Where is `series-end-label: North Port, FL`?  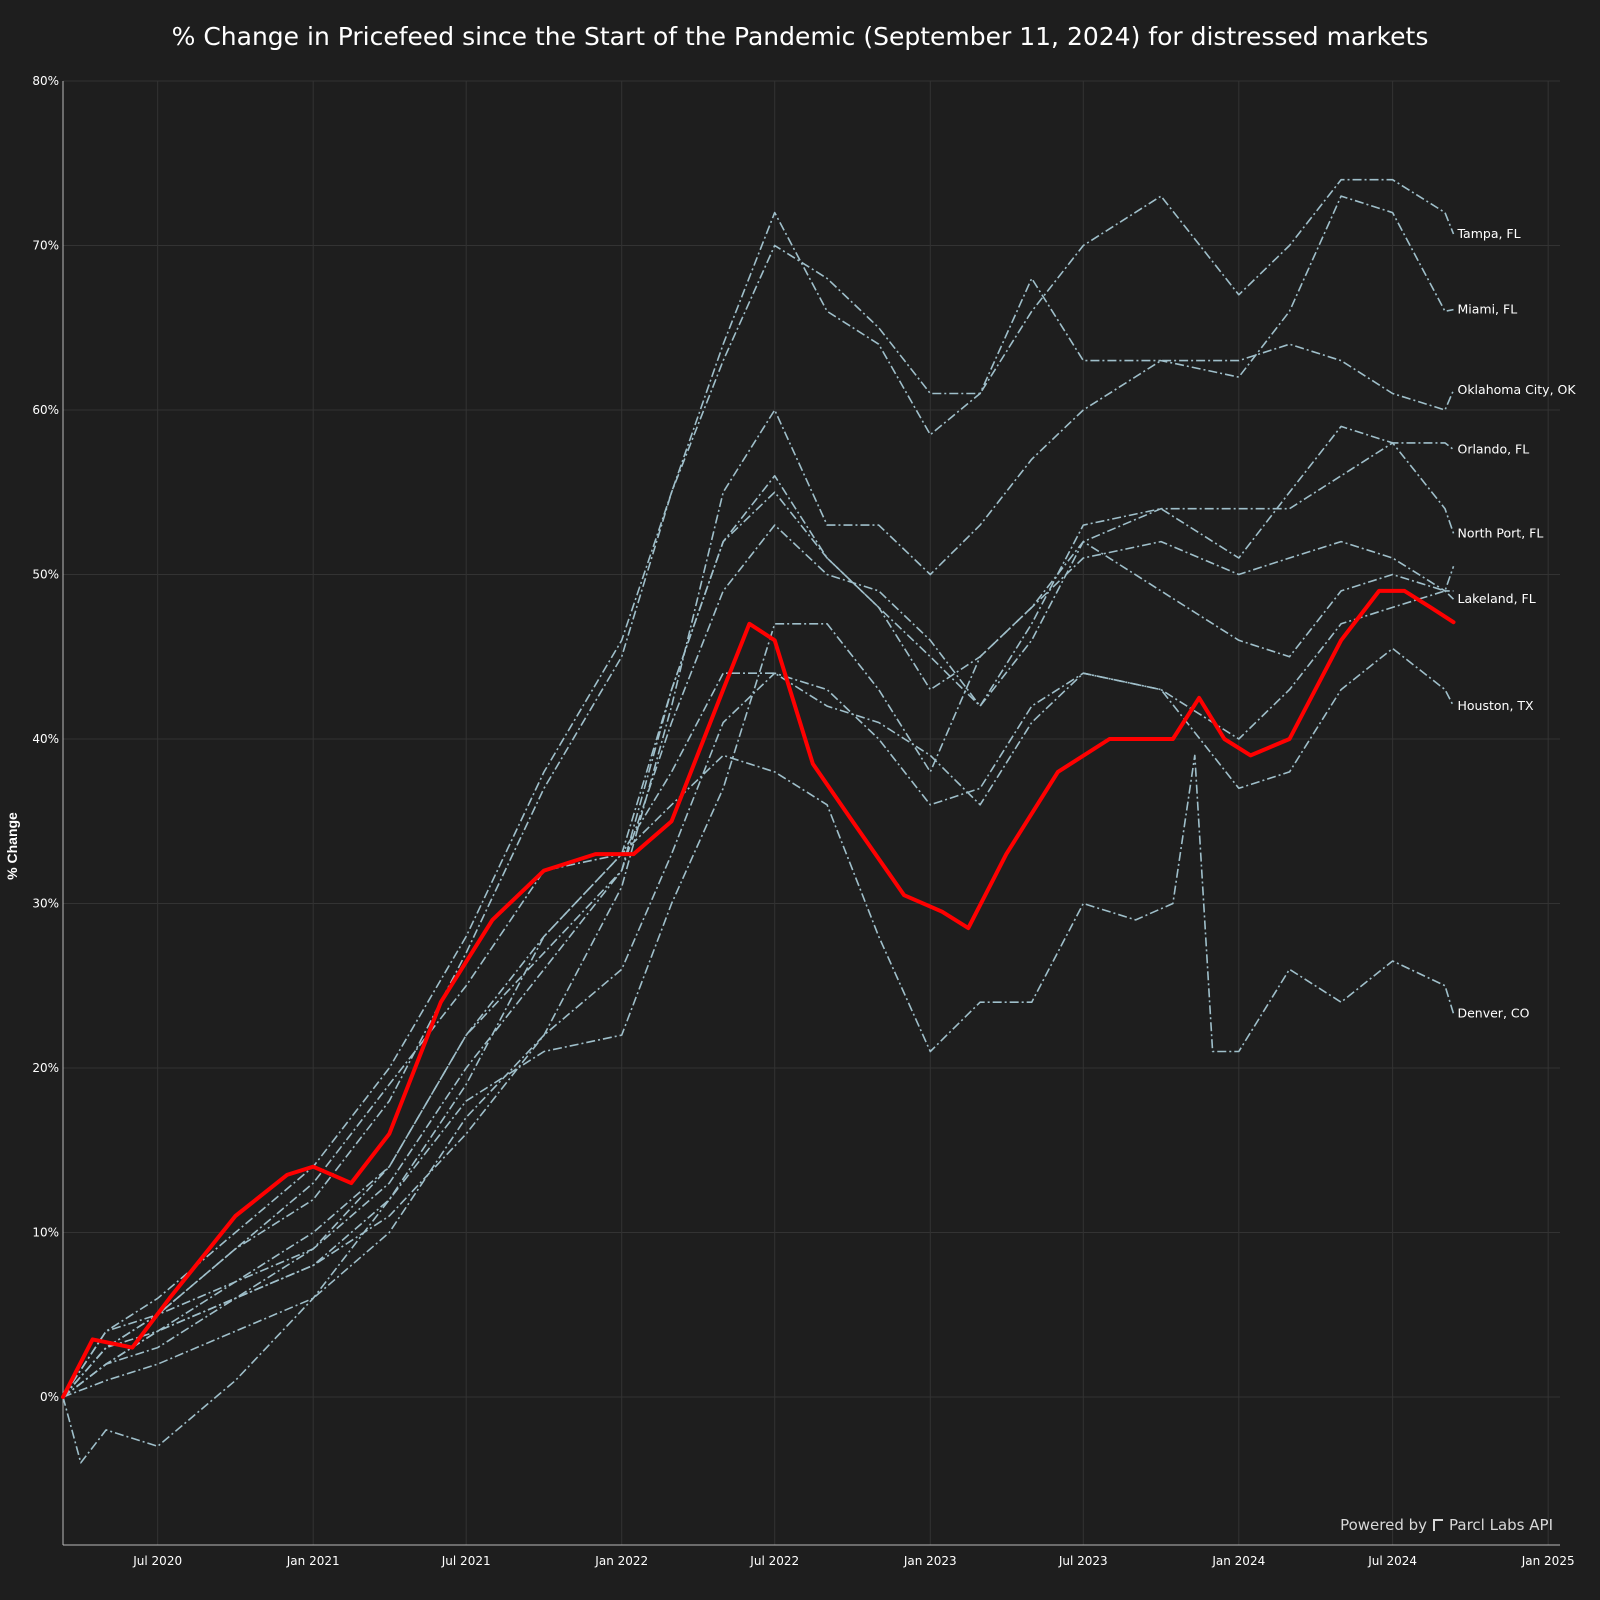 series-end-label: North Port, FL is located at coordinates (1500, 532).